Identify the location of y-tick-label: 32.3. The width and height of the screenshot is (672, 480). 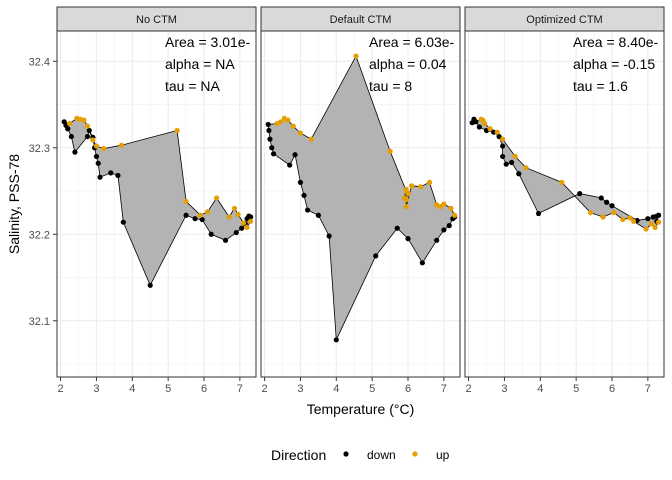
(39, 149).